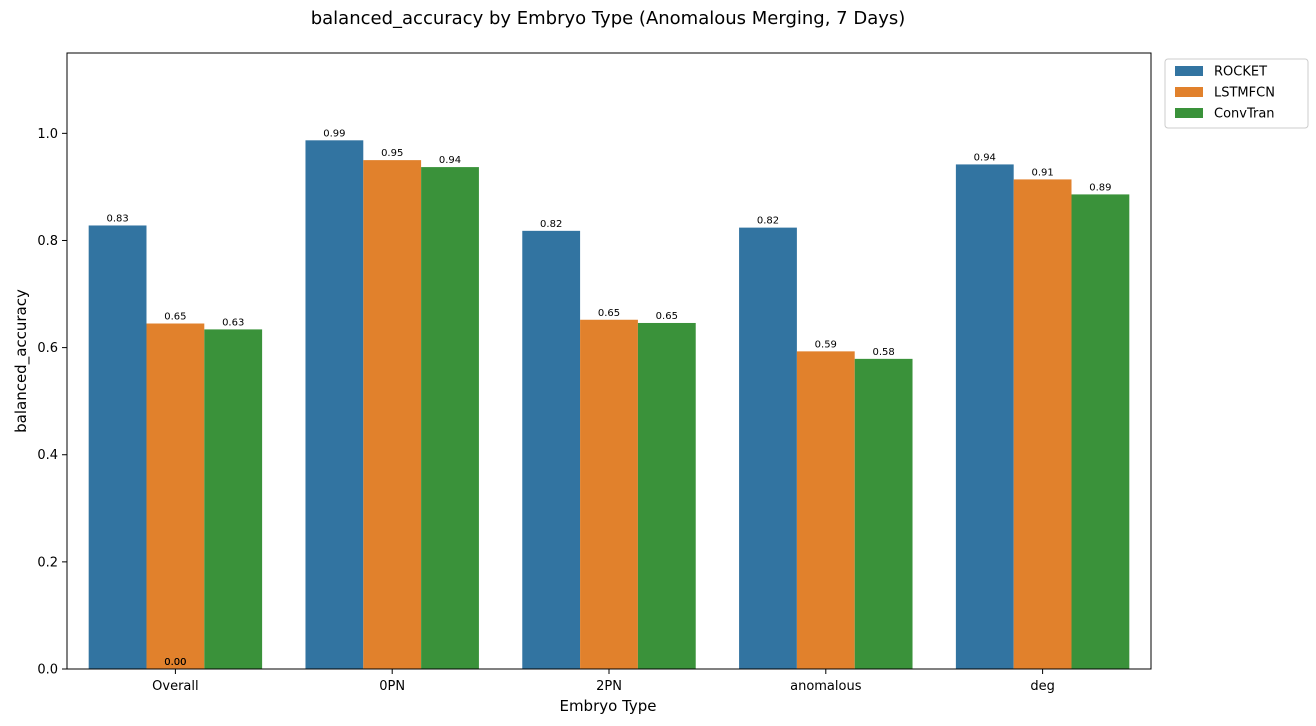  Describe the element at coordinates (175, 686) in the screenshot. I see `x-tick-label: Overall` at that location.